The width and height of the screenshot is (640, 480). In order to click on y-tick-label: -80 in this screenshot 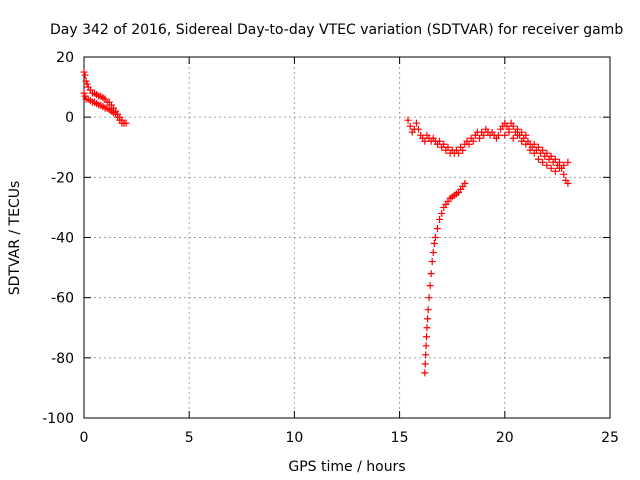, I will do `click(62, 359)`.